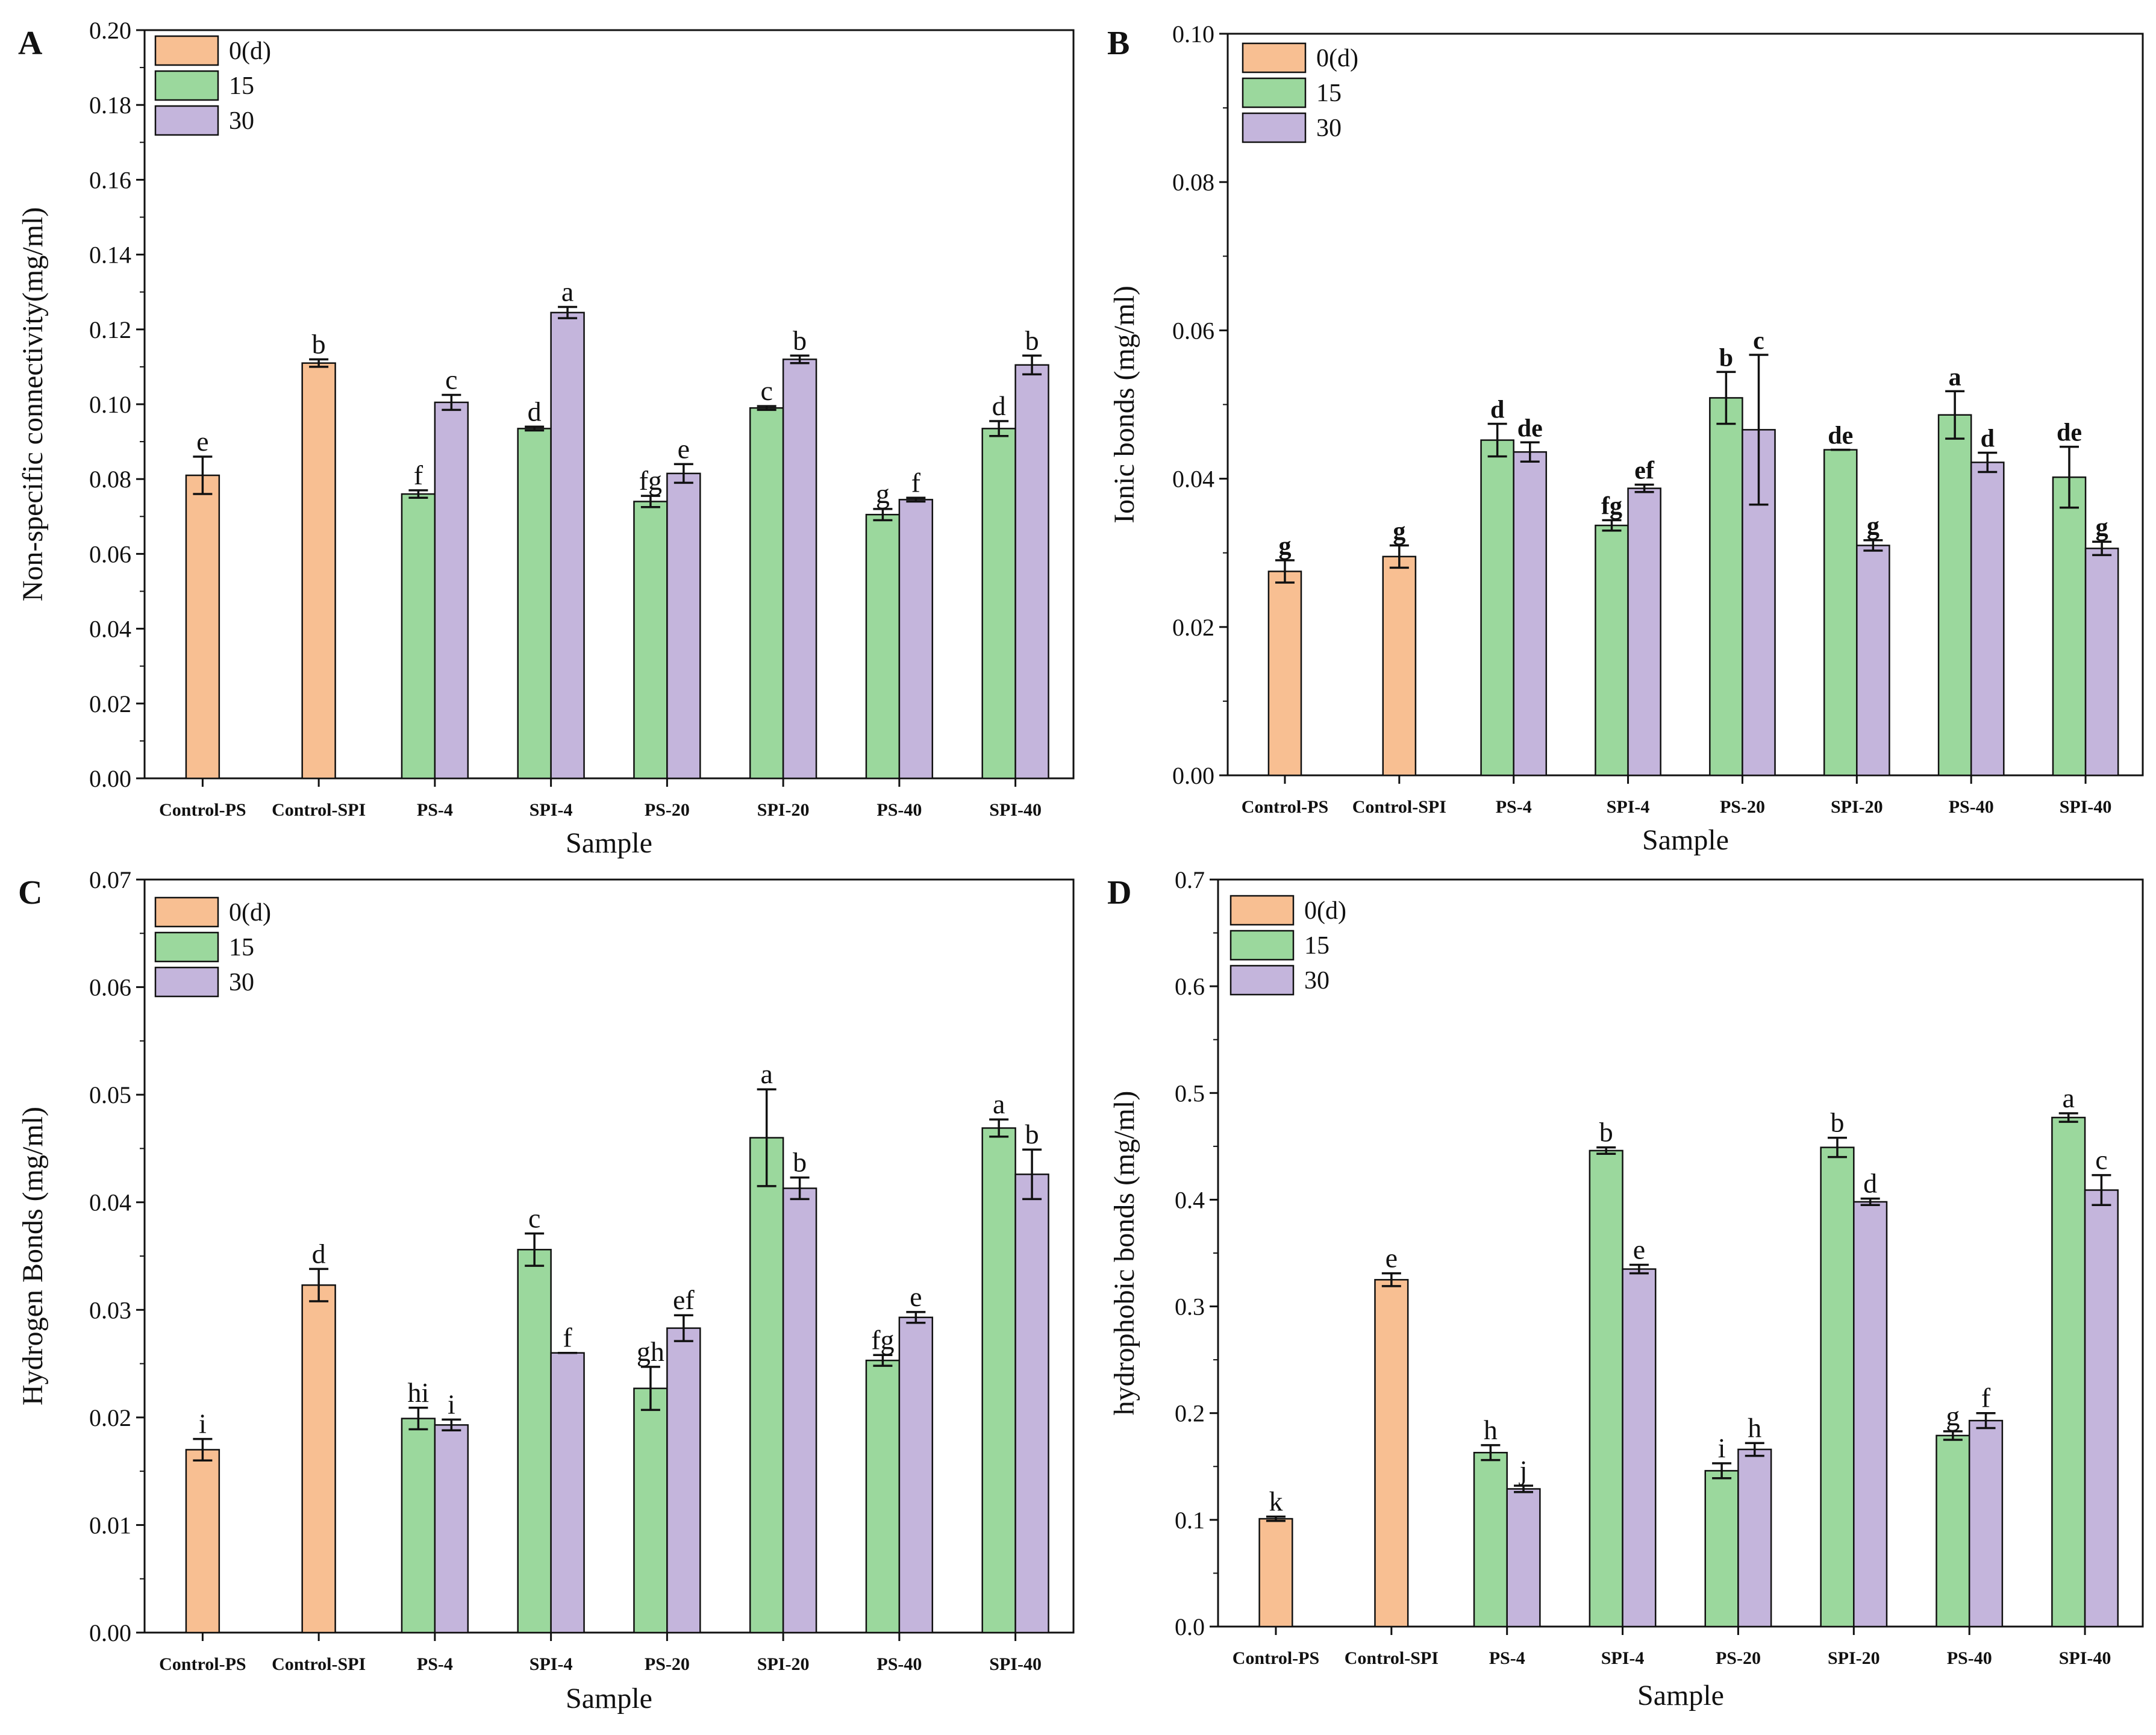 This screenshot has width=2156, height=1735. What do you see at coordinates (1190, 1093) in the screenshot?
I see `y-tick-label: 0.5` at bounding box center [1190, 1093].